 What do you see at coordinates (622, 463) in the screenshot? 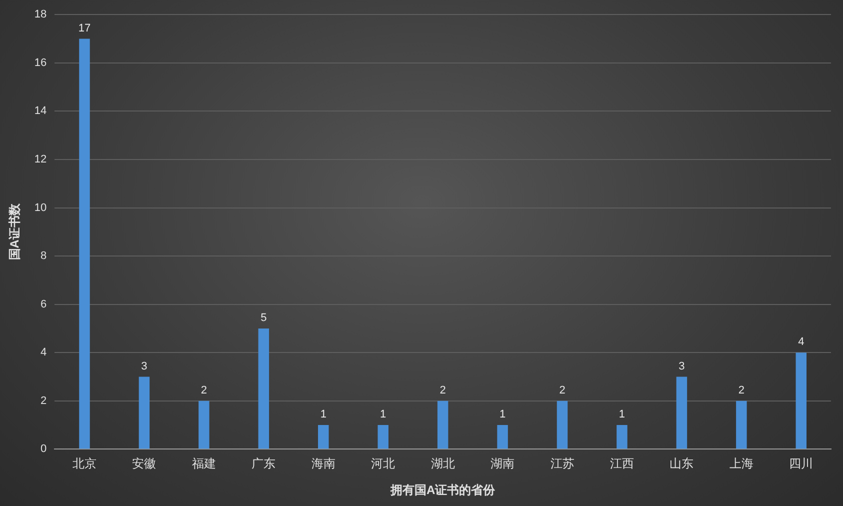
I see `x-tick-label: 江西` at bounding box center [622, 463].